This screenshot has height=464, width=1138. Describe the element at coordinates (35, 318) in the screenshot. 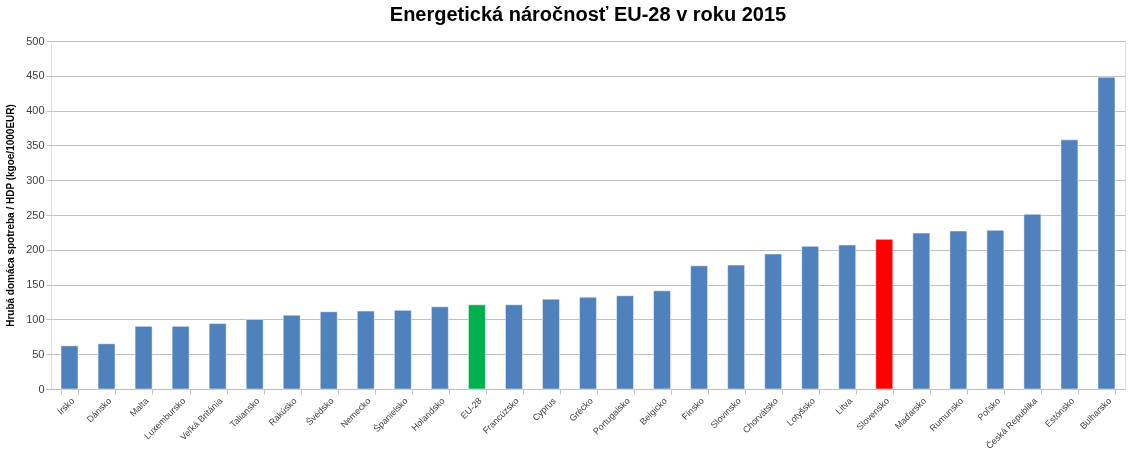

I see `y-tick-label: 100` at that location.